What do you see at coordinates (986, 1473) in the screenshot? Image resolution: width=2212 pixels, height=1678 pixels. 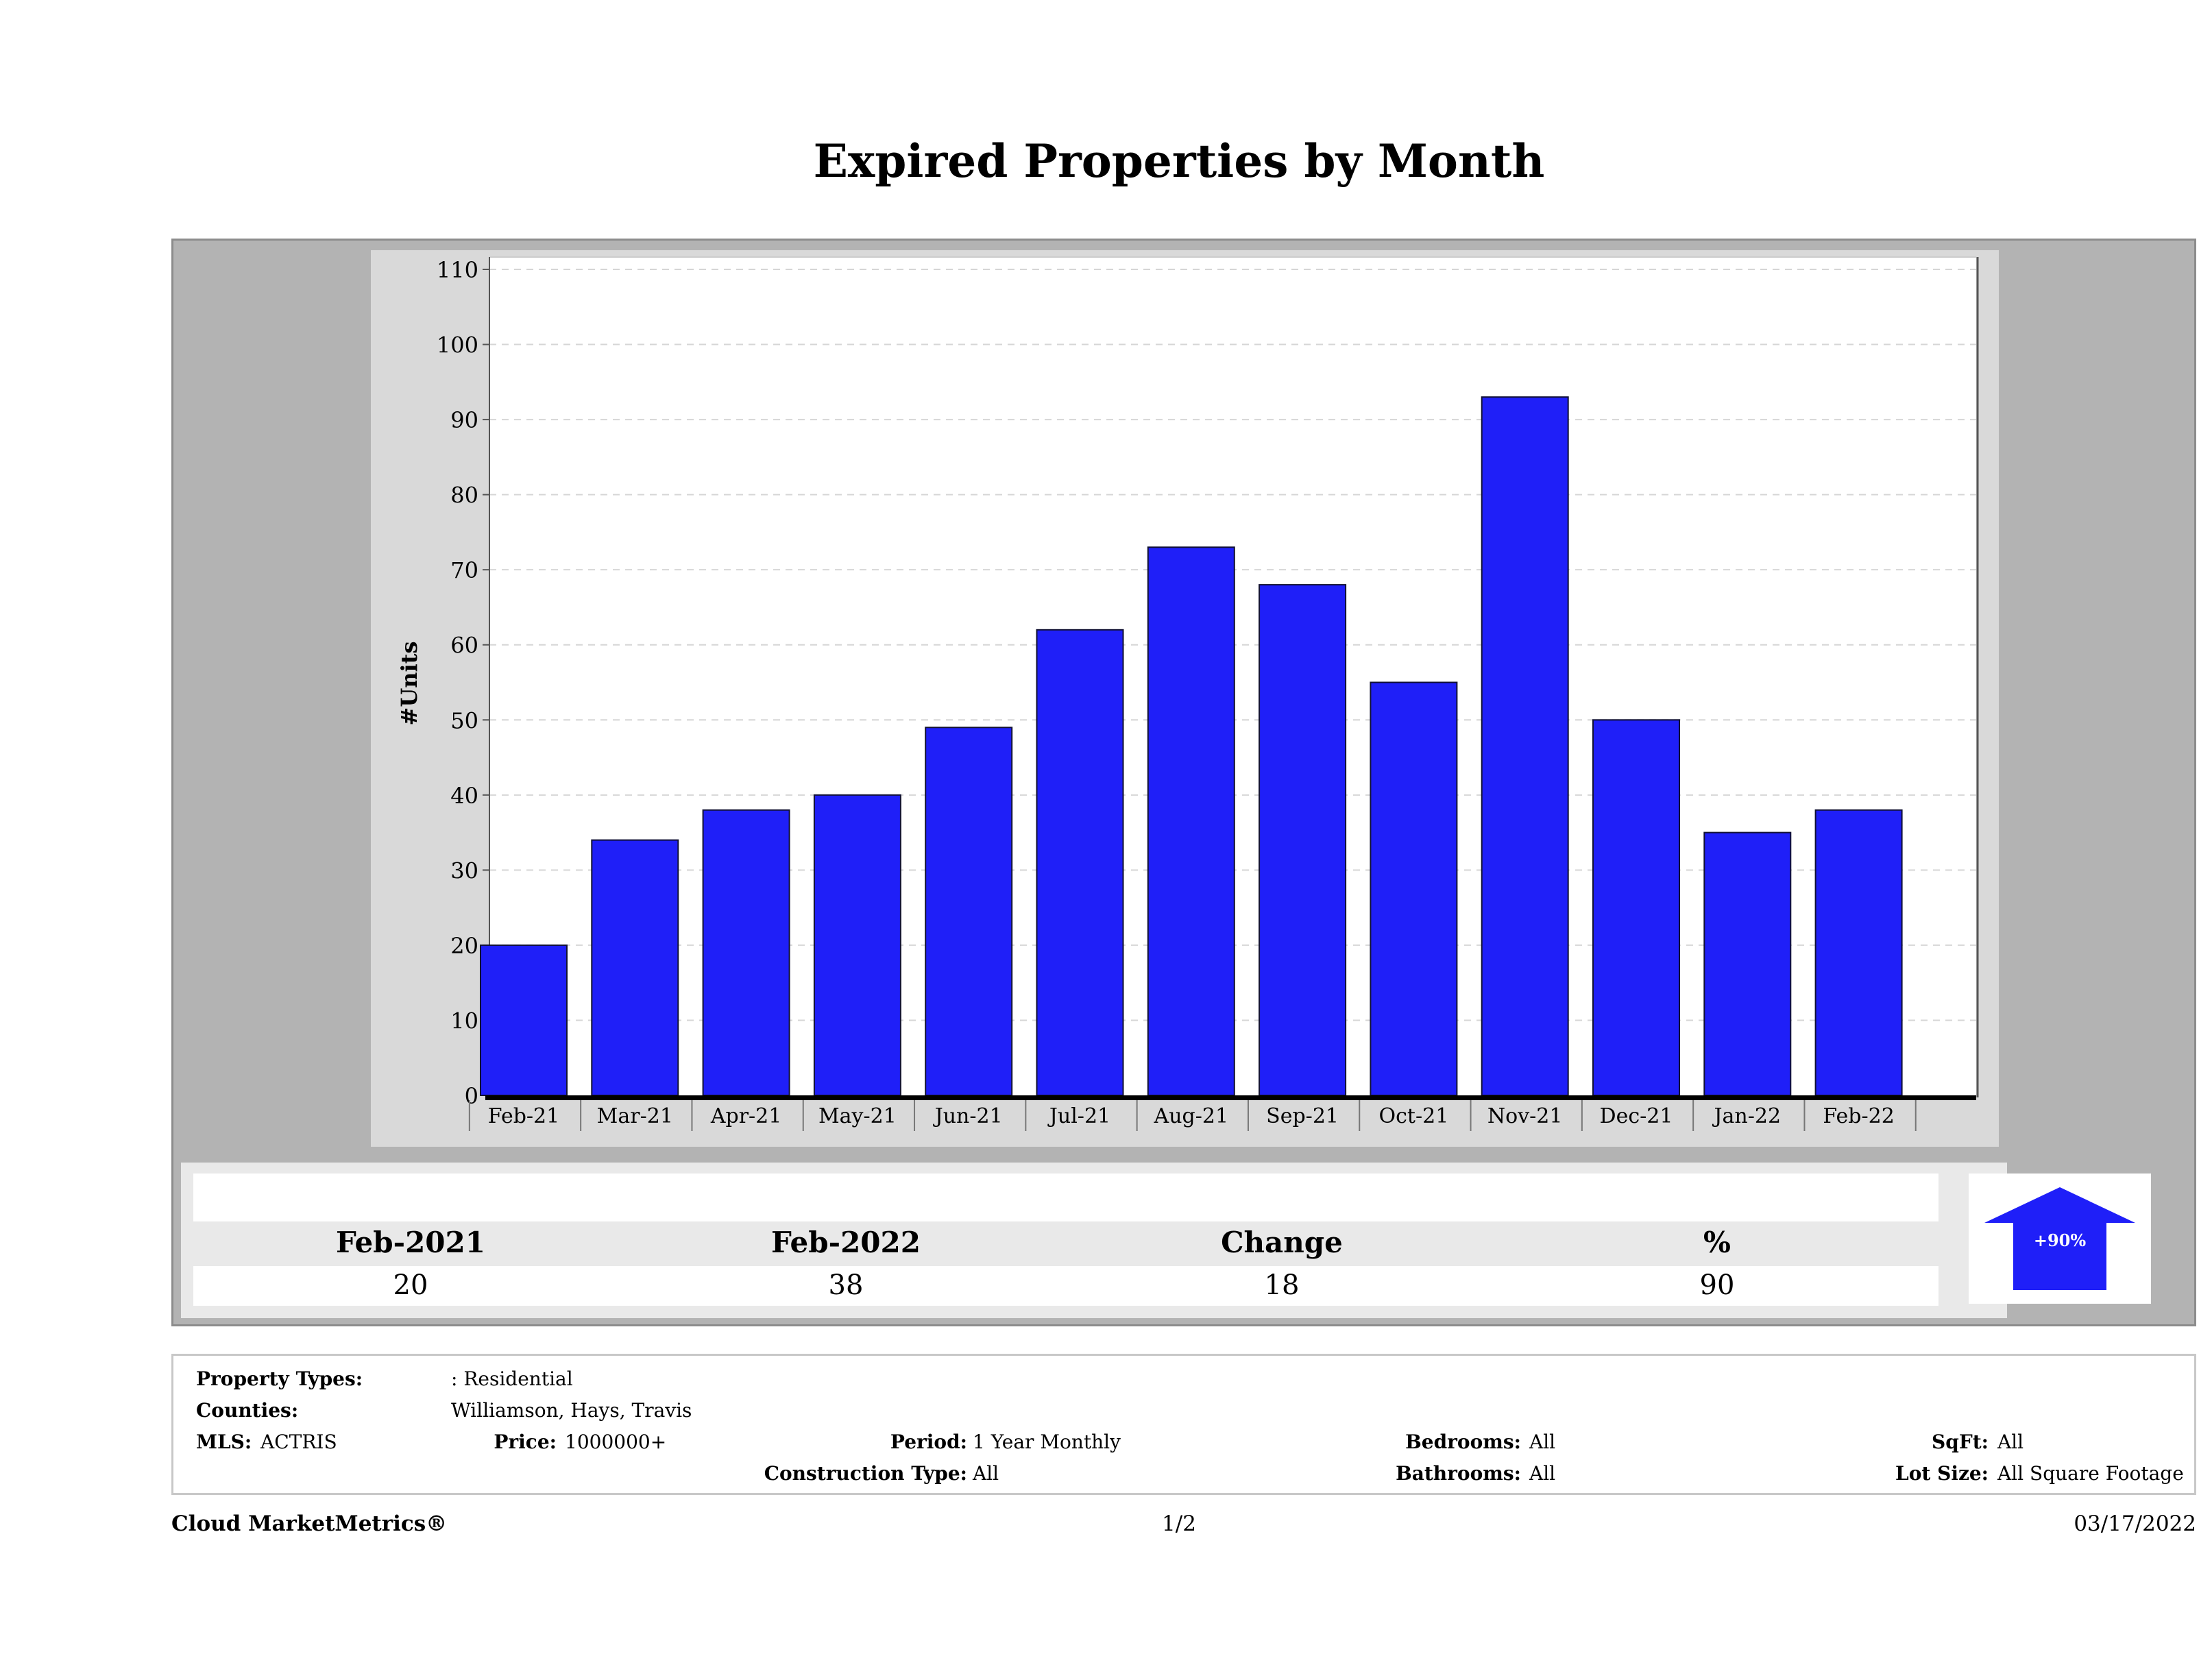 I see `construction-type-value: All` at bounding box center [986, 1473].